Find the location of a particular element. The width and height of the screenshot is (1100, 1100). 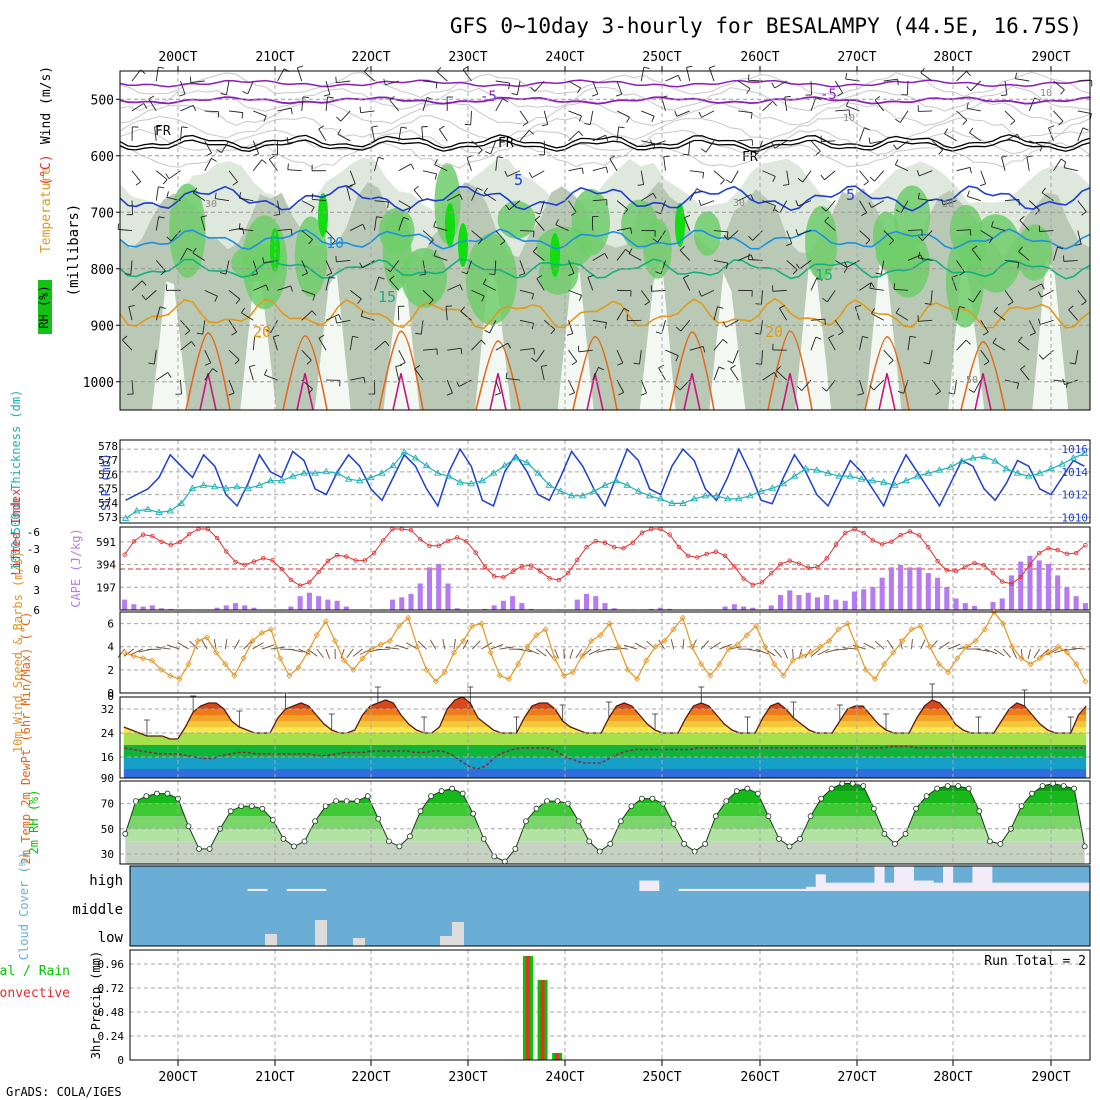

wind-axis-label: Wind (m/s) is located at coordinates (46, 105).